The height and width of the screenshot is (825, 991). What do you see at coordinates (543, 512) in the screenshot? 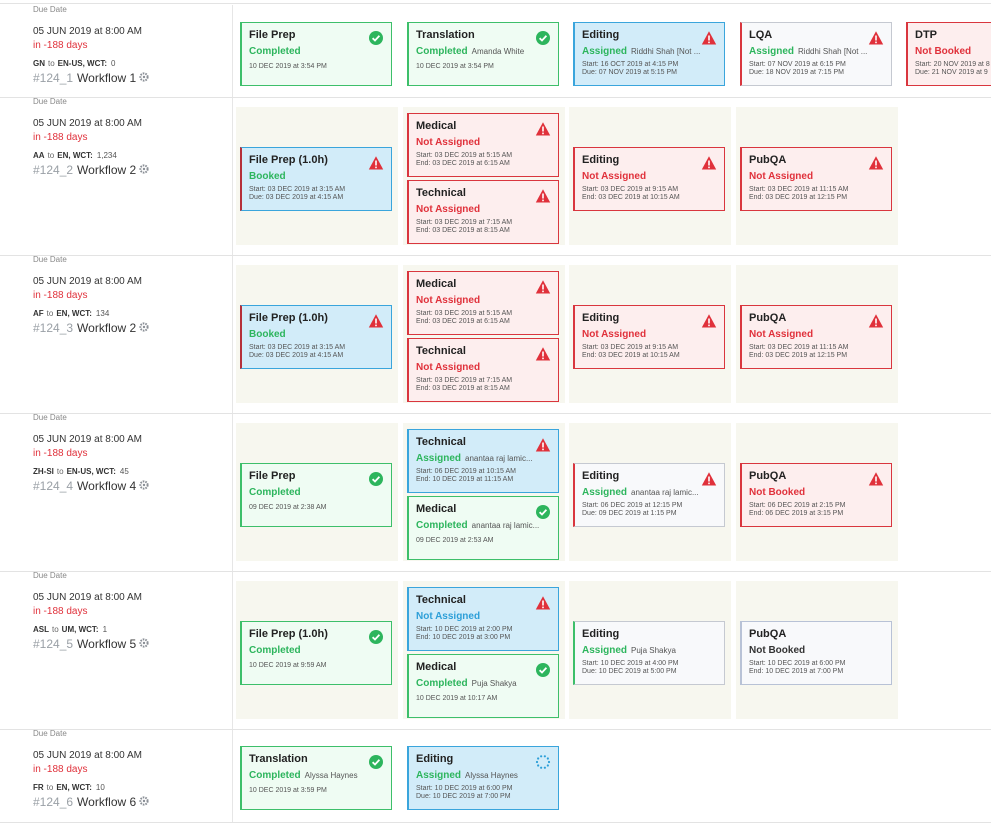
I see `check-icon` at bounding box center [543, 512].